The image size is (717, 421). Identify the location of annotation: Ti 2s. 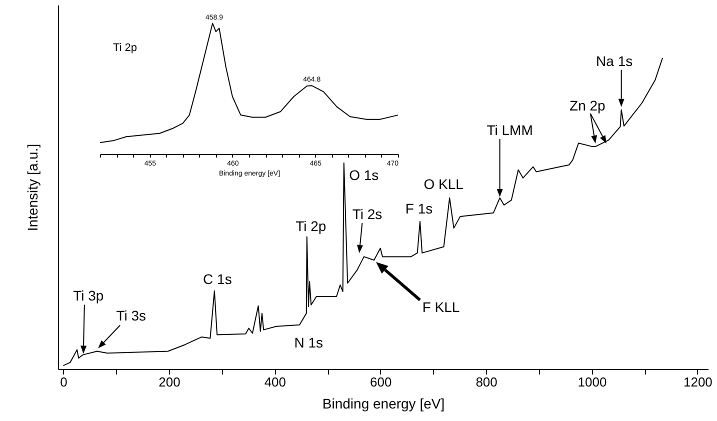
(367, 214).